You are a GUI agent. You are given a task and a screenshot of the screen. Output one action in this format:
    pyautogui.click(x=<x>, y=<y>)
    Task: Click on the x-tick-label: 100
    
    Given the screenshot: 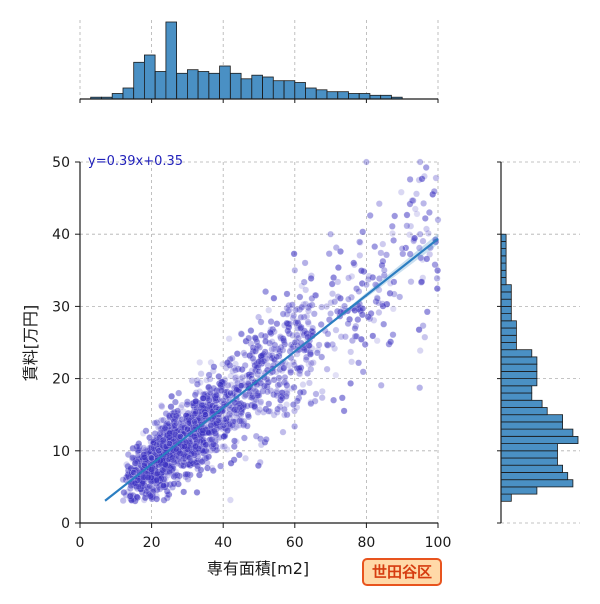 What is the action you would take?
    pyautogui.click(x=438, y=543)
    